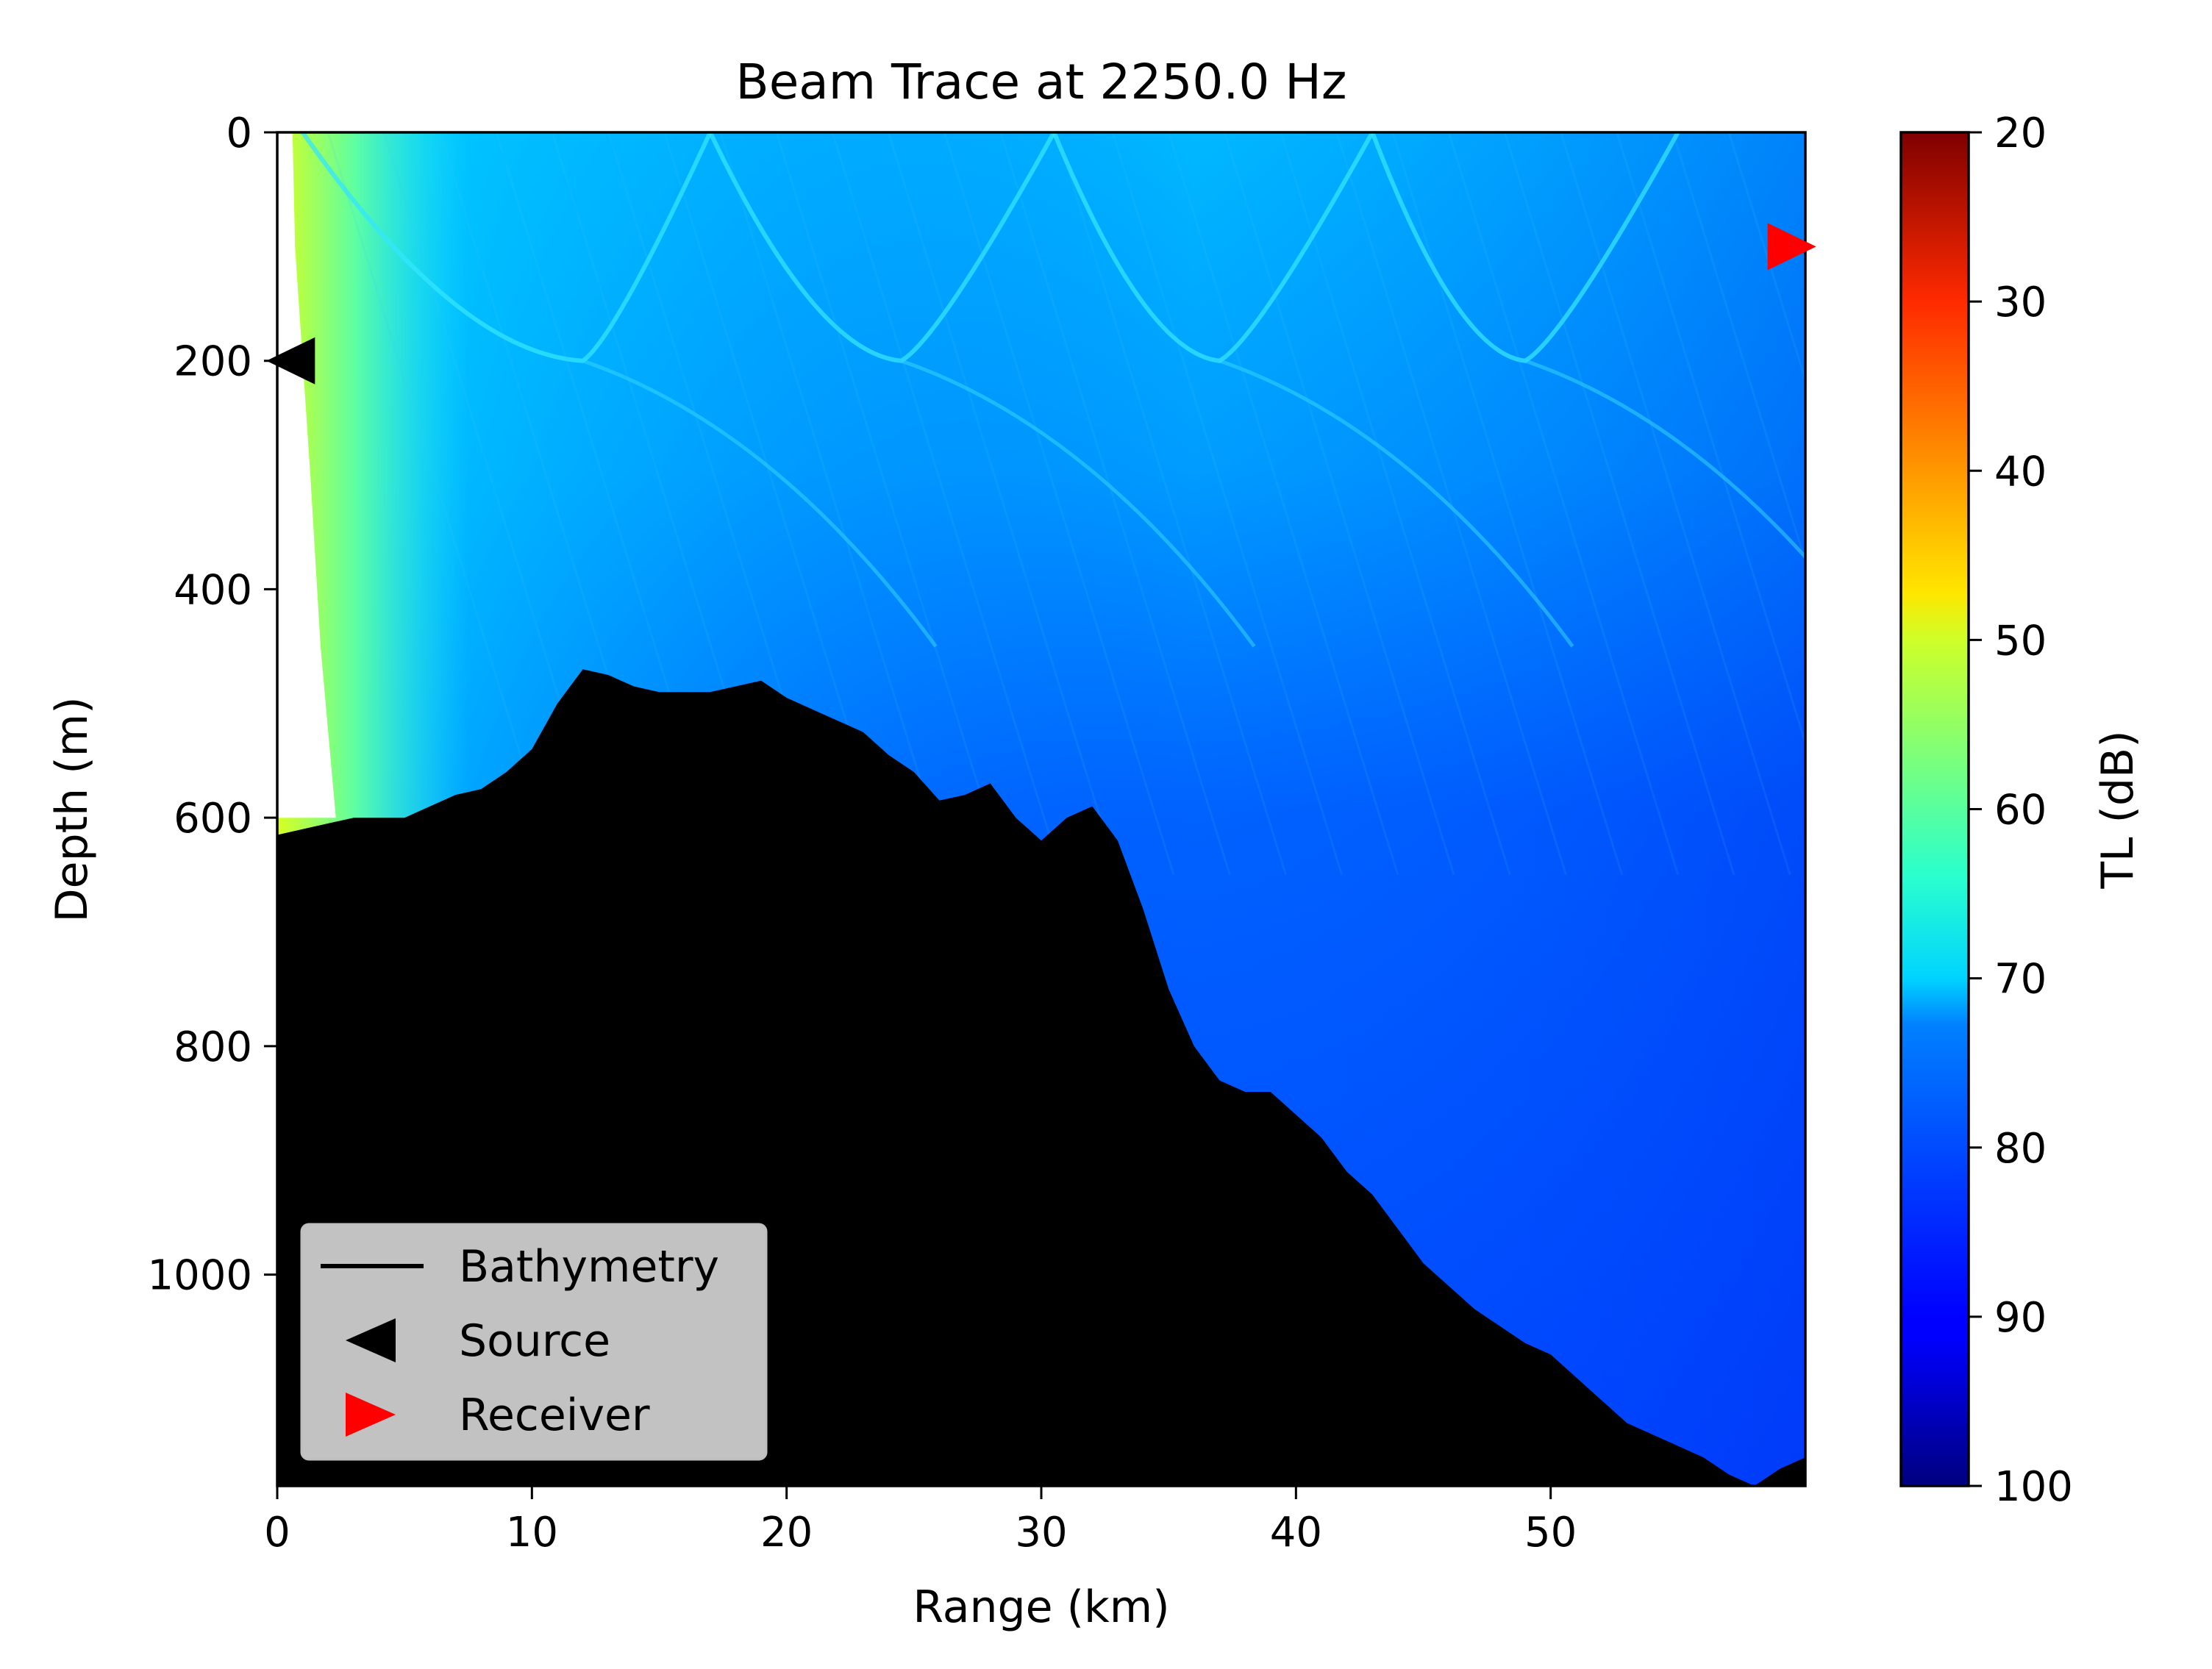 The image size is (2212, 1669). I want to click on colorbar-tick-label: 90, so click(2020, 1318).